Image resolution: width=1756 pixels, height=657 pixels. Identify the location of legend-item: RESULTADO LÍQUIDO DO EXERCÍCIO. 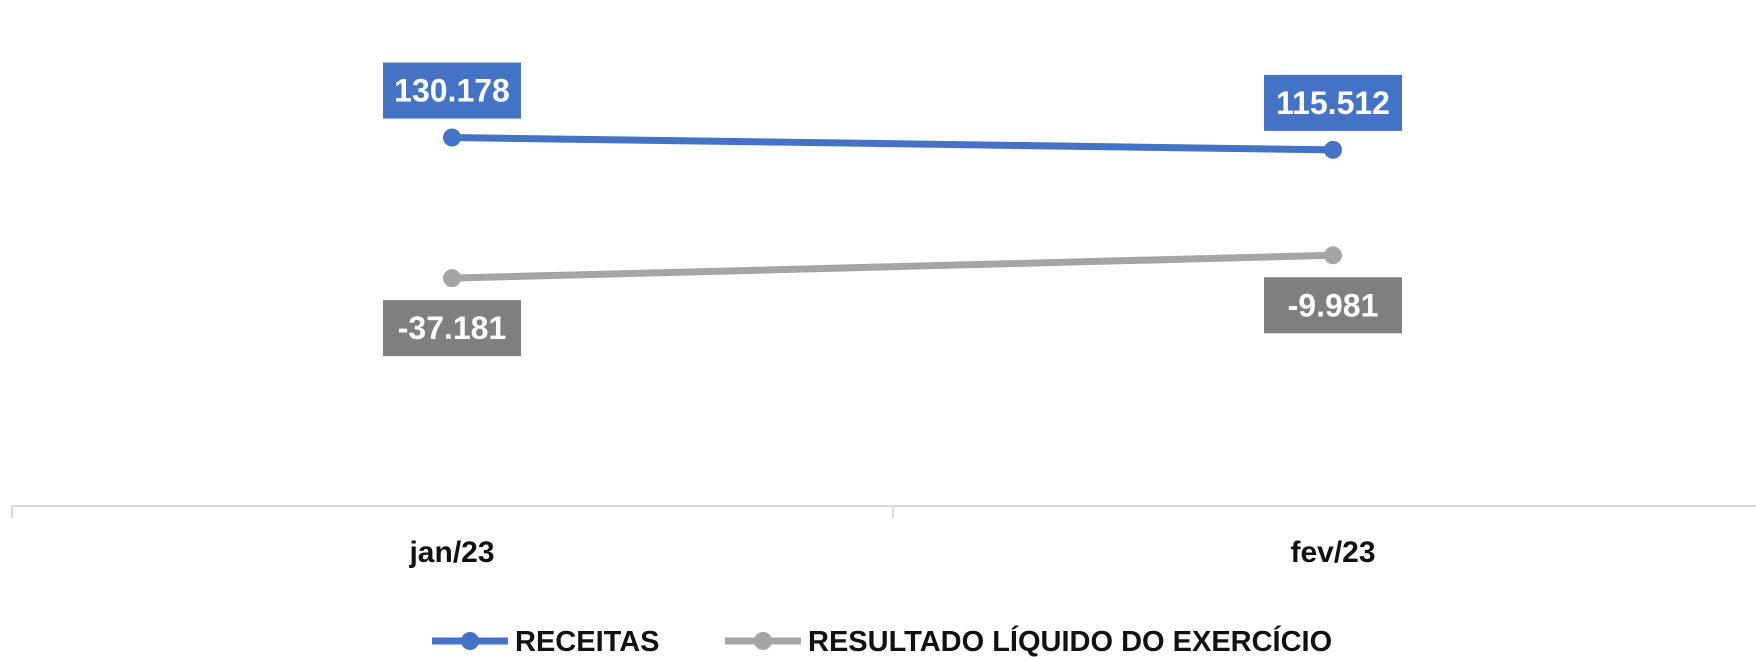
(1028, 640).